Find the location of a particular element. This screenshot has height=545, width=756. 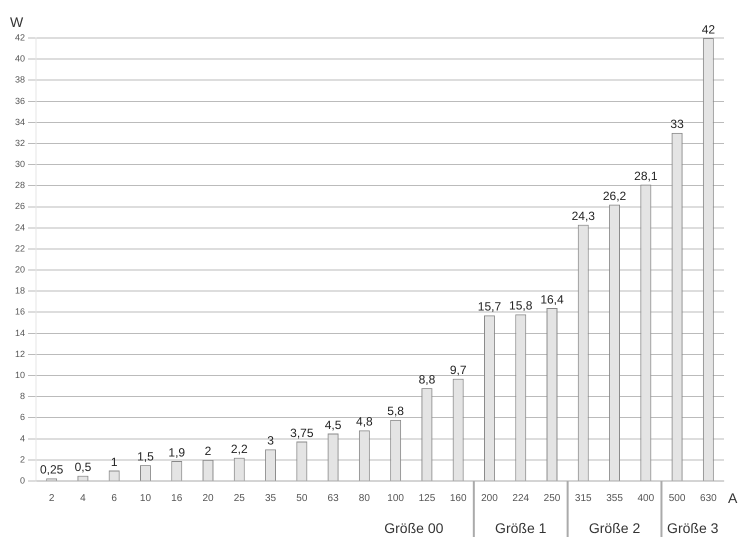

y-tick-label: 10 is located at coordinates (20, 375).